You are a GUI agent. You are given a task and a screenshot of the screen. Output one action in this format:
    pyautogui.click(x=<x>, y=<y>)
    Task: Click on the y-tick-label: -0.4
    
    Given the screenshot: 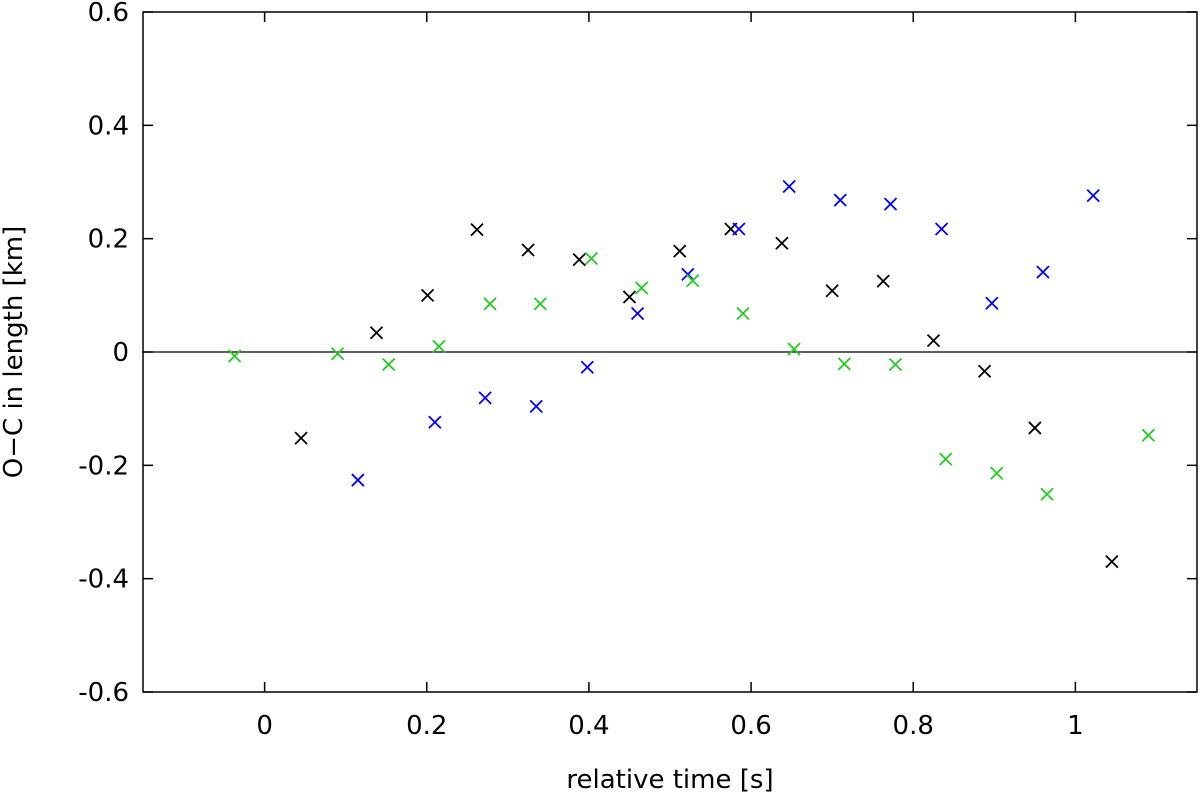 What is the action you would take?
    pyautogui.click(x=103, y=580)
    